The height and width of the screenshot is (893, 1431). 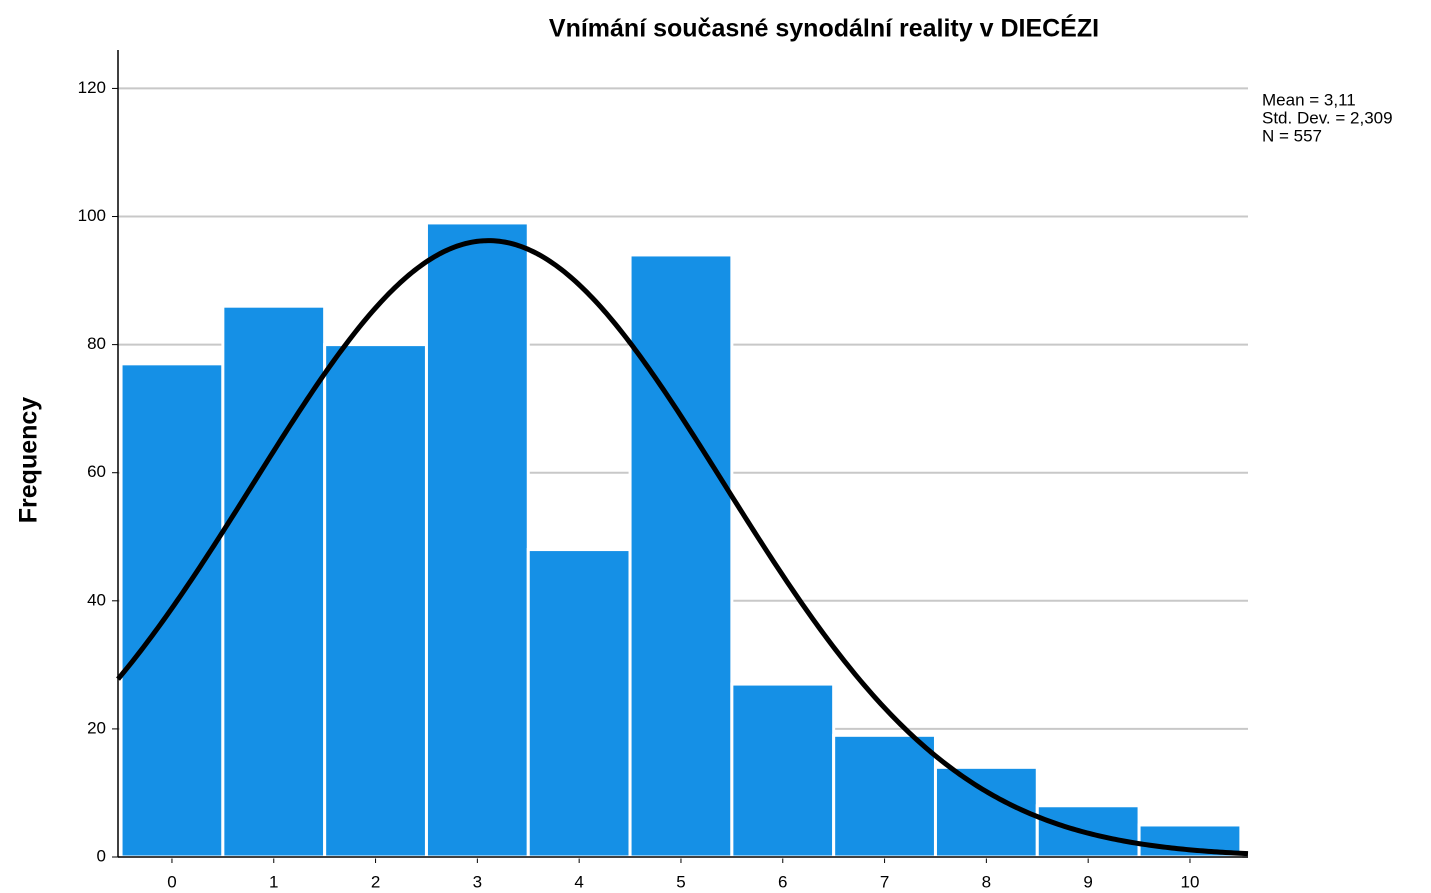 I want to click on y-tick-label: 100, so click(x=92, y=215).